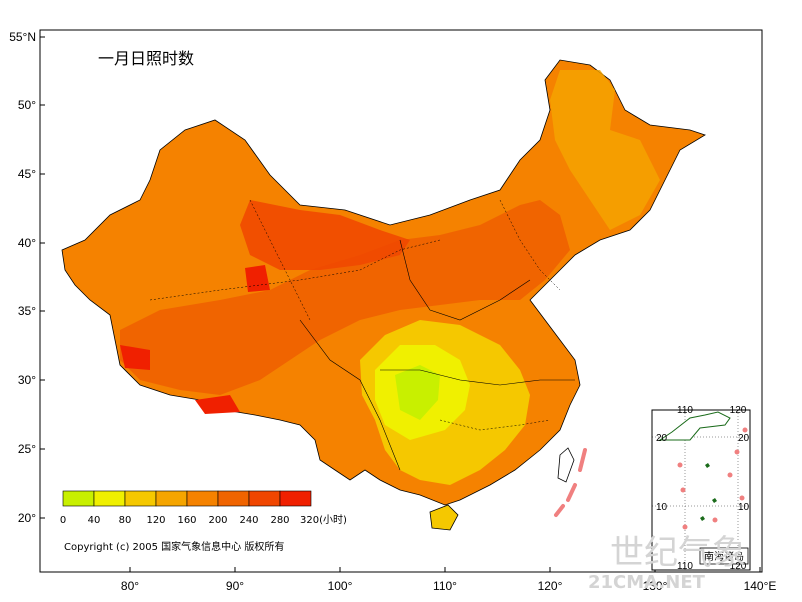  Describe the element at coordinates (248, 520) in the screenshot. I see `legend-label: 240` at that location.